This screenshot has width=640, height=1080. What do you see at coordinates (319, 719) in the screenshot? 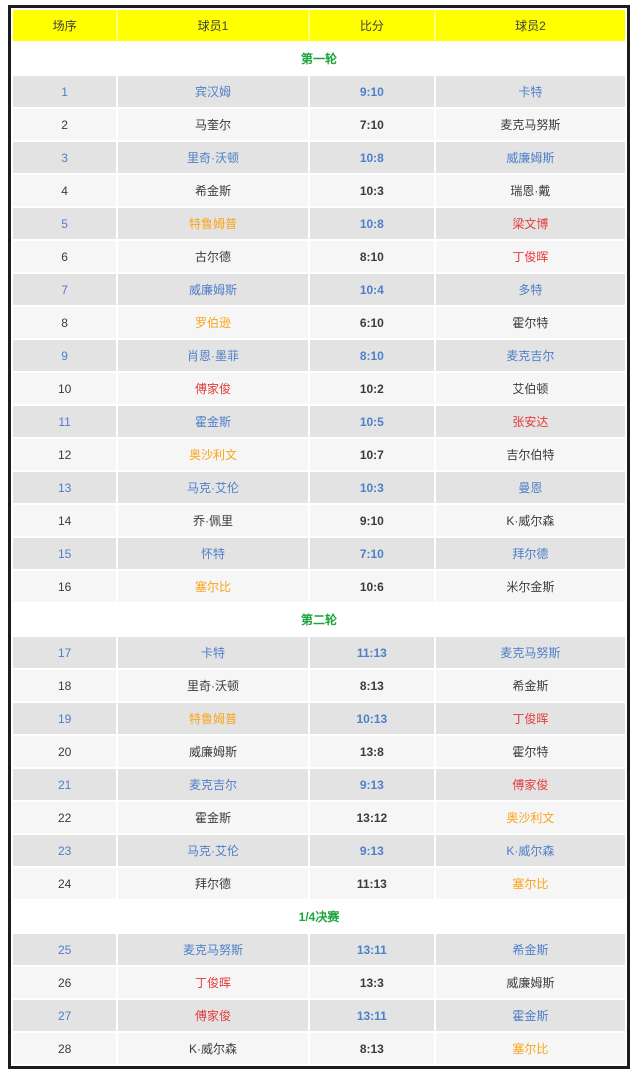
I see `match-row: 19 特鲁姆普 10:13 丁俊晖` at bounding box center [319, 719].